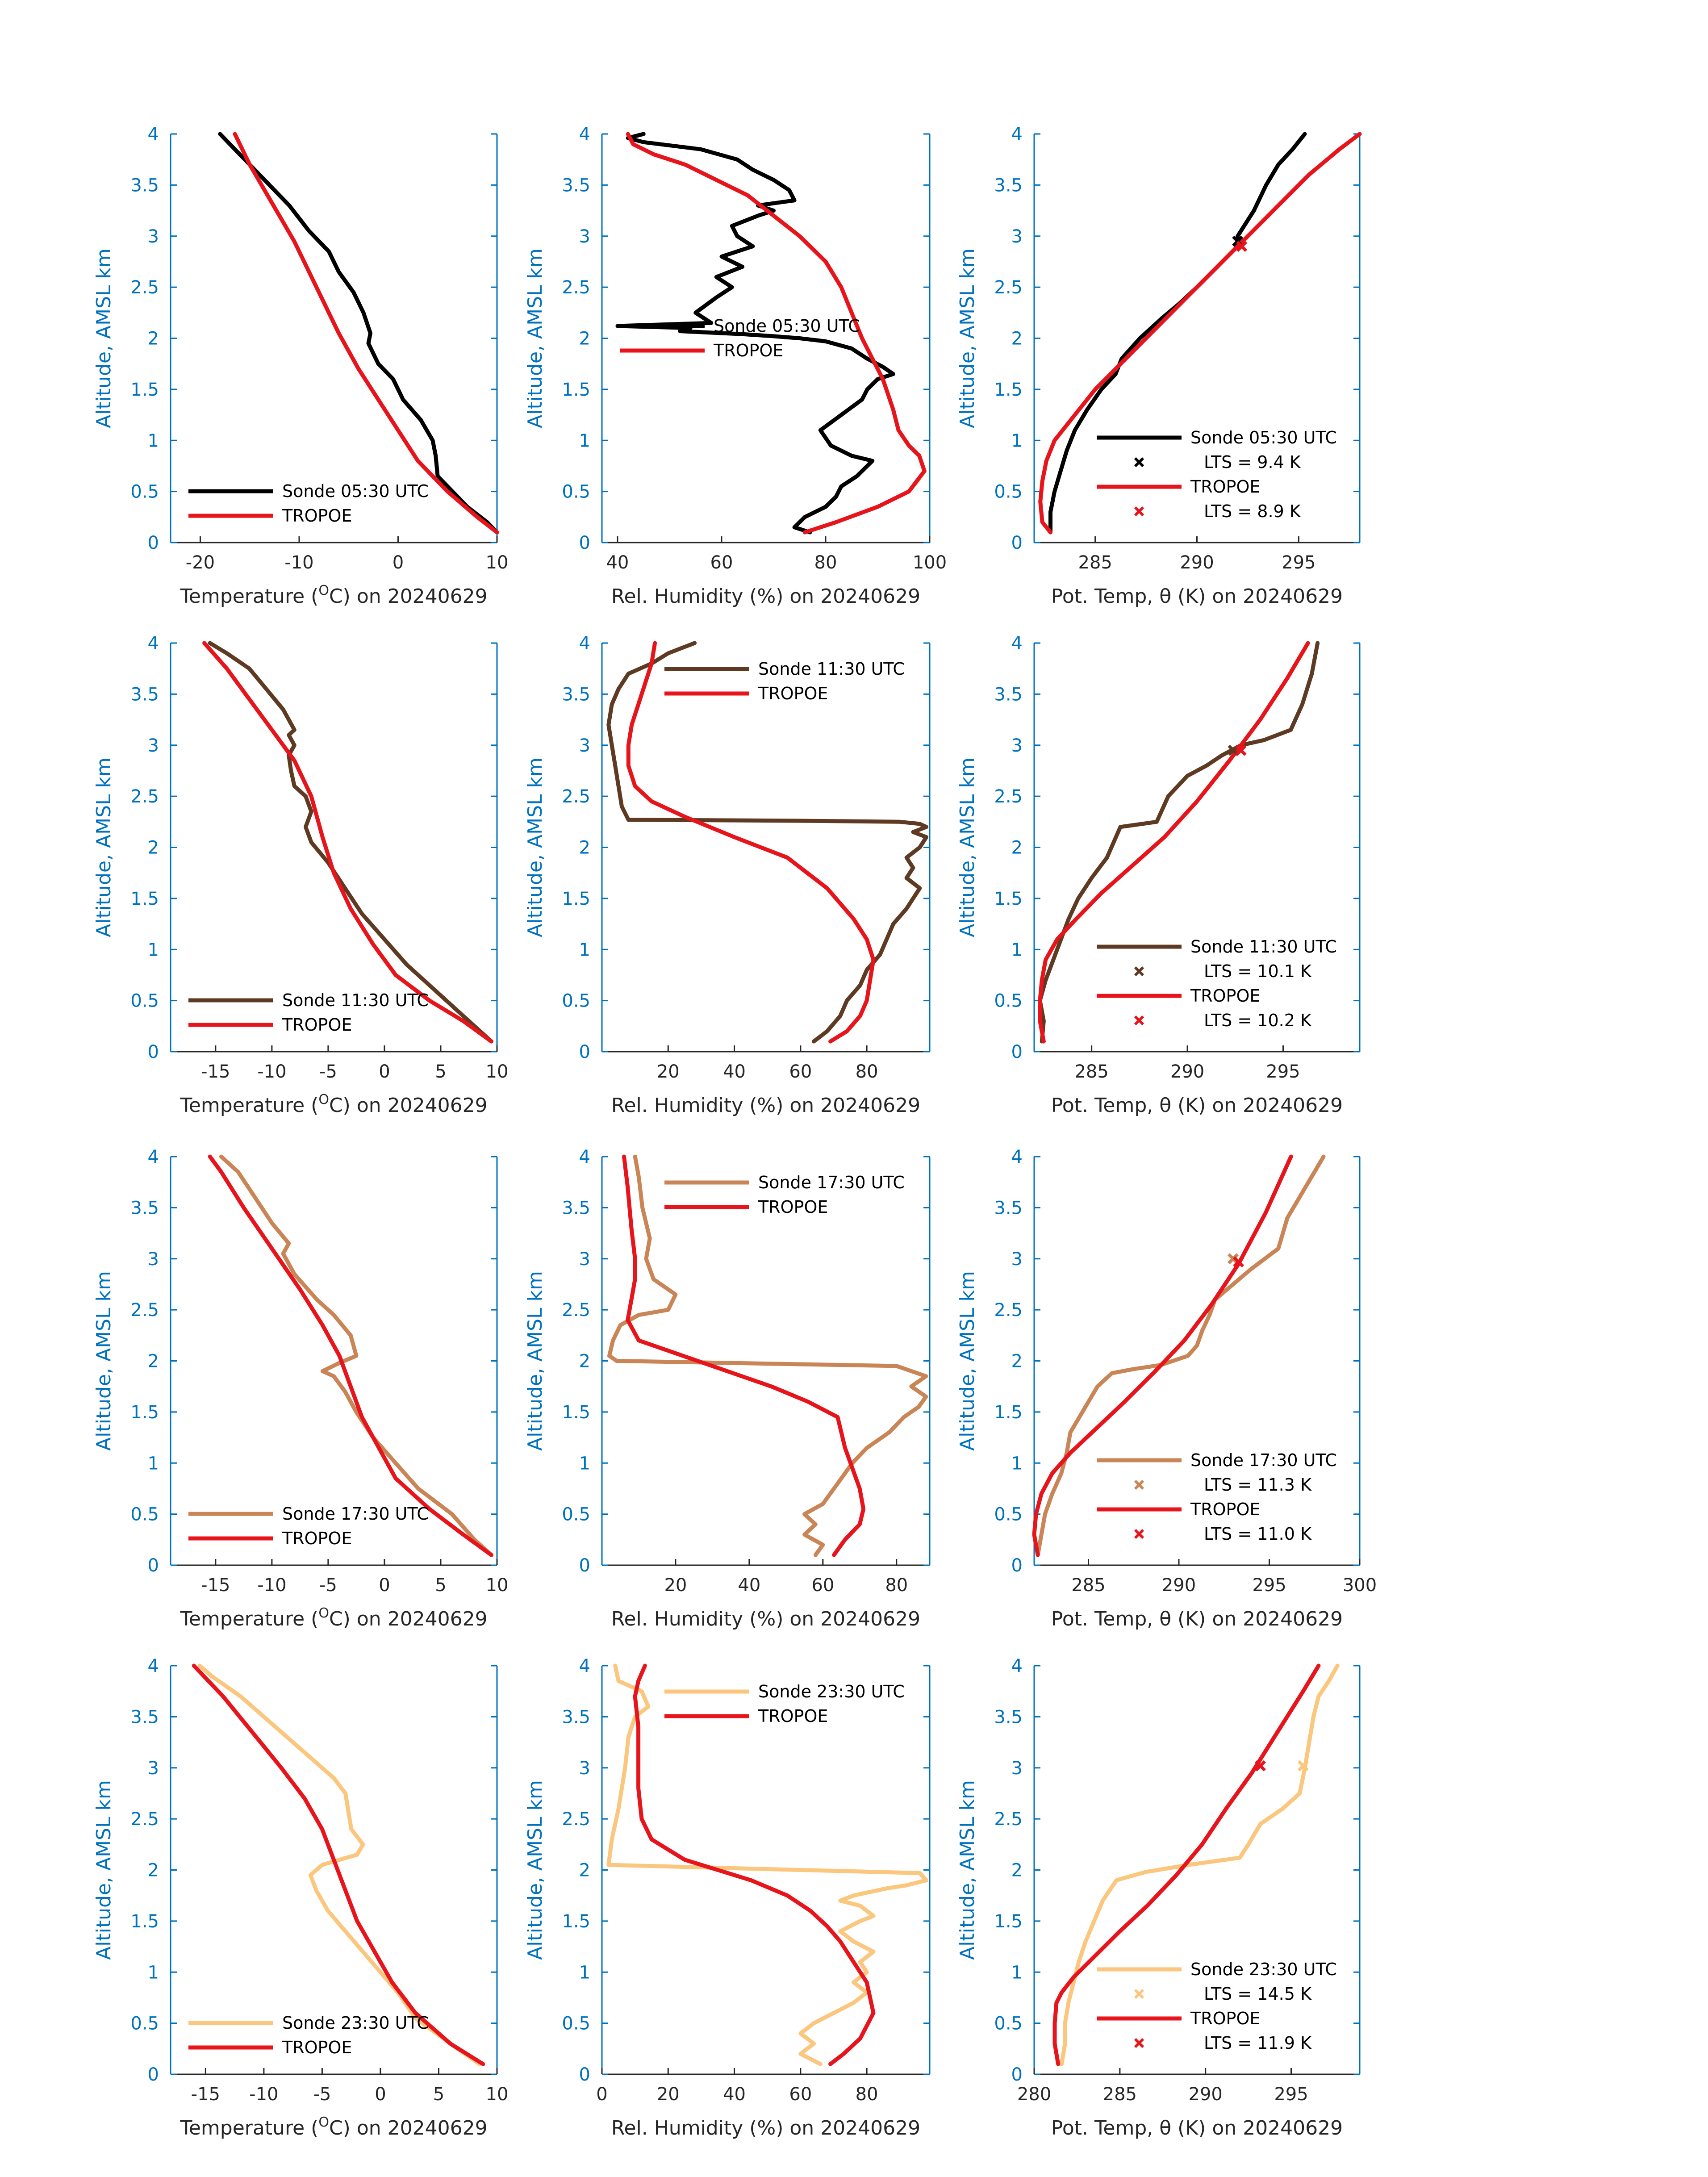 Image resolution: width=1708 pixels, height=2177 pixels. Describe the element at coordinates (668, 1071) in the screenshot. I see `x-tick-label: 20` at that location.